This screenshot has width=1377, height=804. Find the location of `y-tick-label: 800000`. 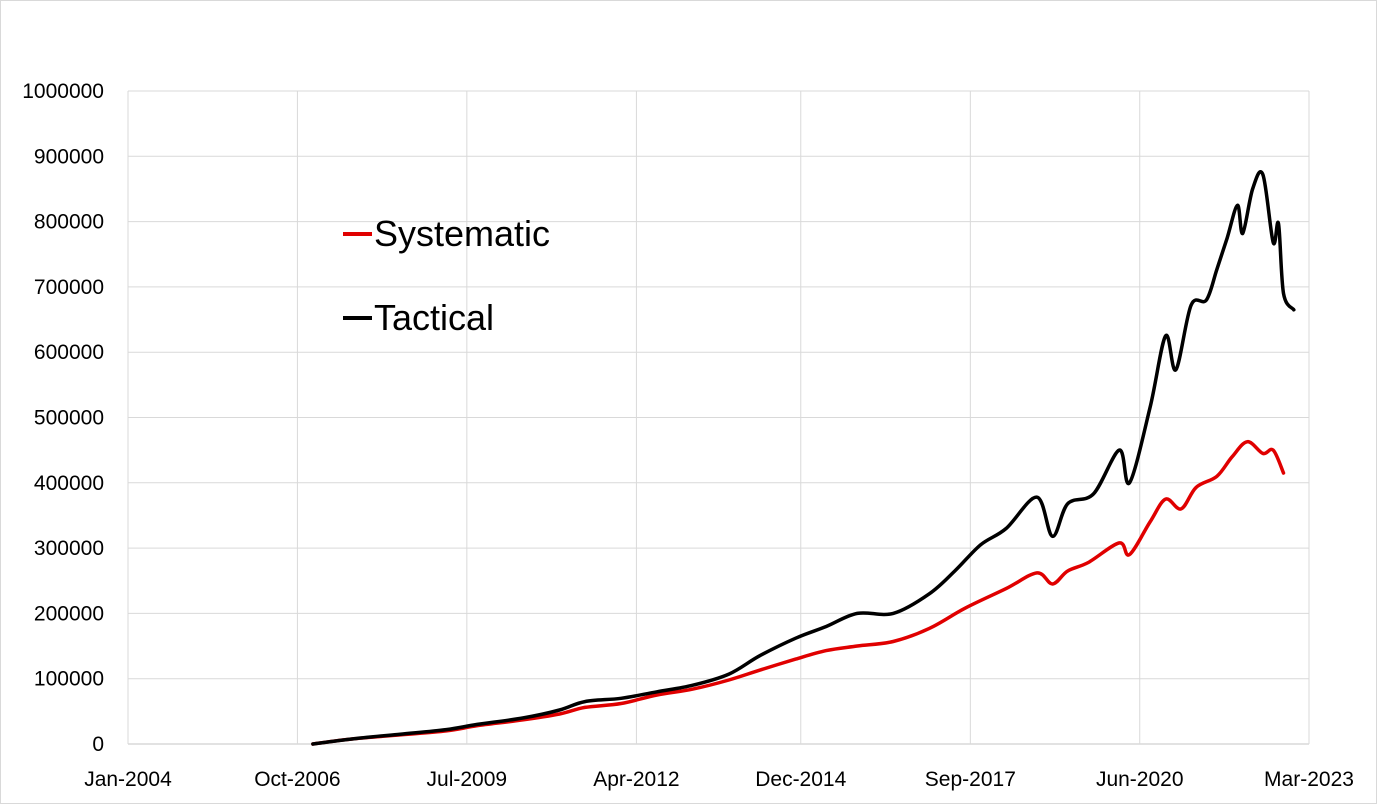

y-tick-label: 800000 is located at coordinates (69, 222).